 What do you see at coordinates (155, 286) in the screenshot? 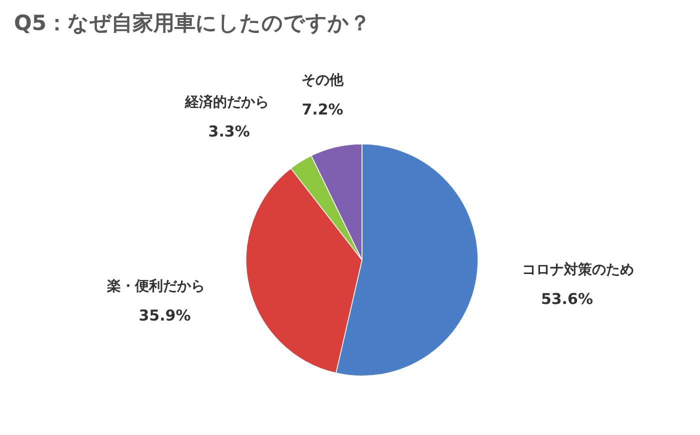
I see `slice-label: 楽・便利だから` at bounding box center [155, 286].